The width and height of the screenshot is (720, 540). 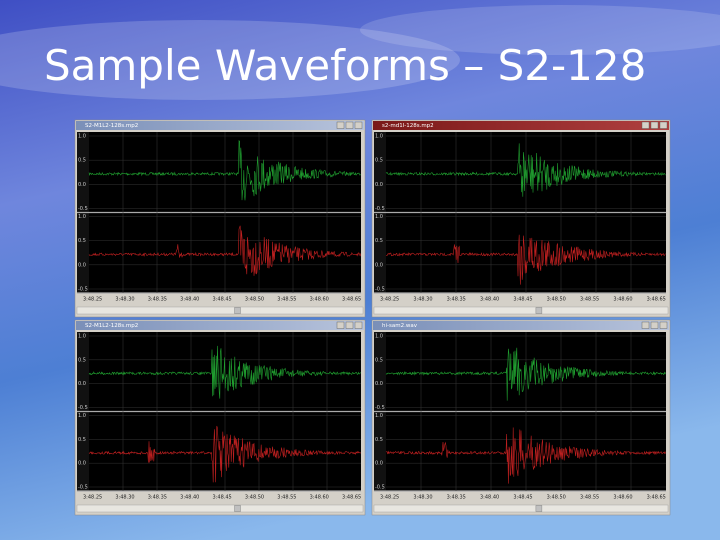 I want to click on slide-title: Sample Waveforms – S2-128, so click(x=345, y=65).